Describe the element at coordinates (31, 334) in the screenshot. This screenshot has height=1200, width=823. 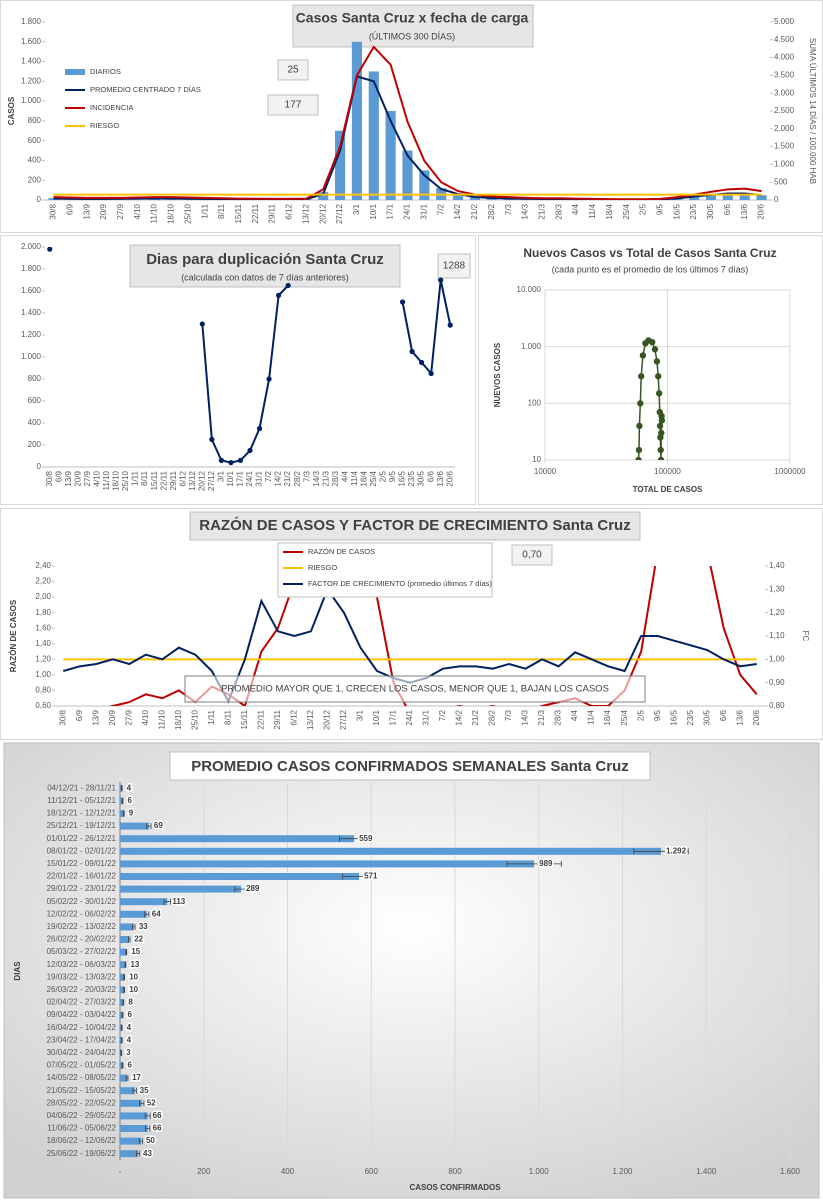
I see `y-tick-label: 1.200` at that location.